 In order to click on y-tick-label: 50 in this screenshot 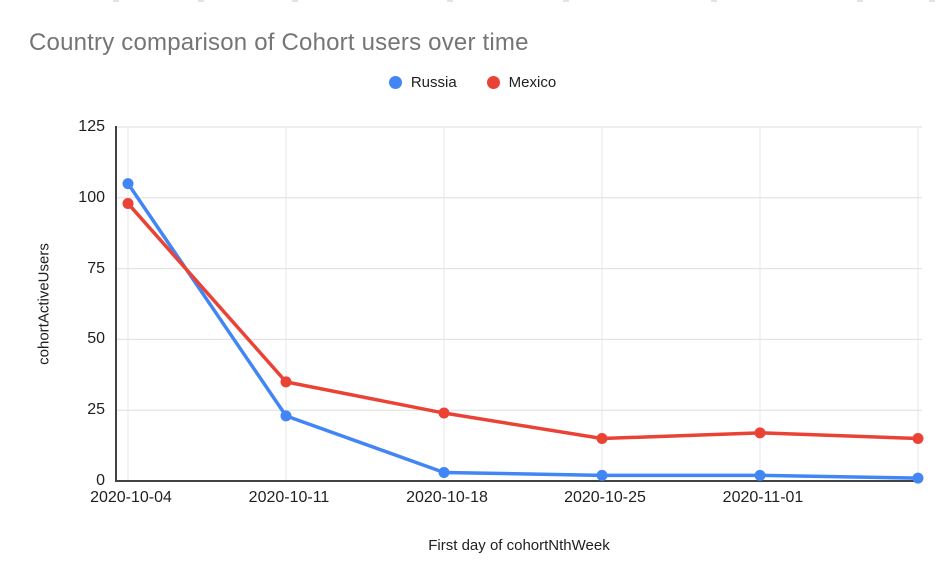, I will do `click(96, 339)`.